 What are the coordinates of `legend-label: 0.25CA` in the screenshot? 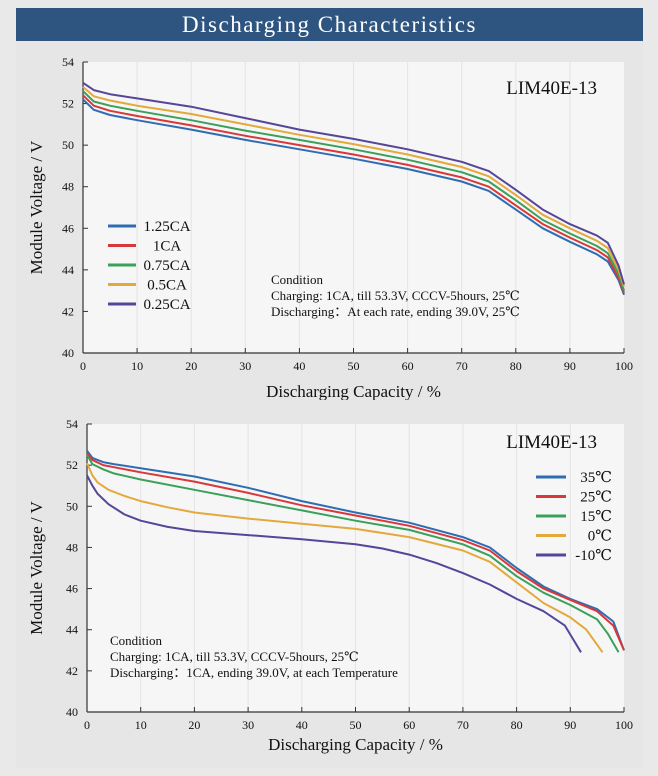 It's located at (166, 305).